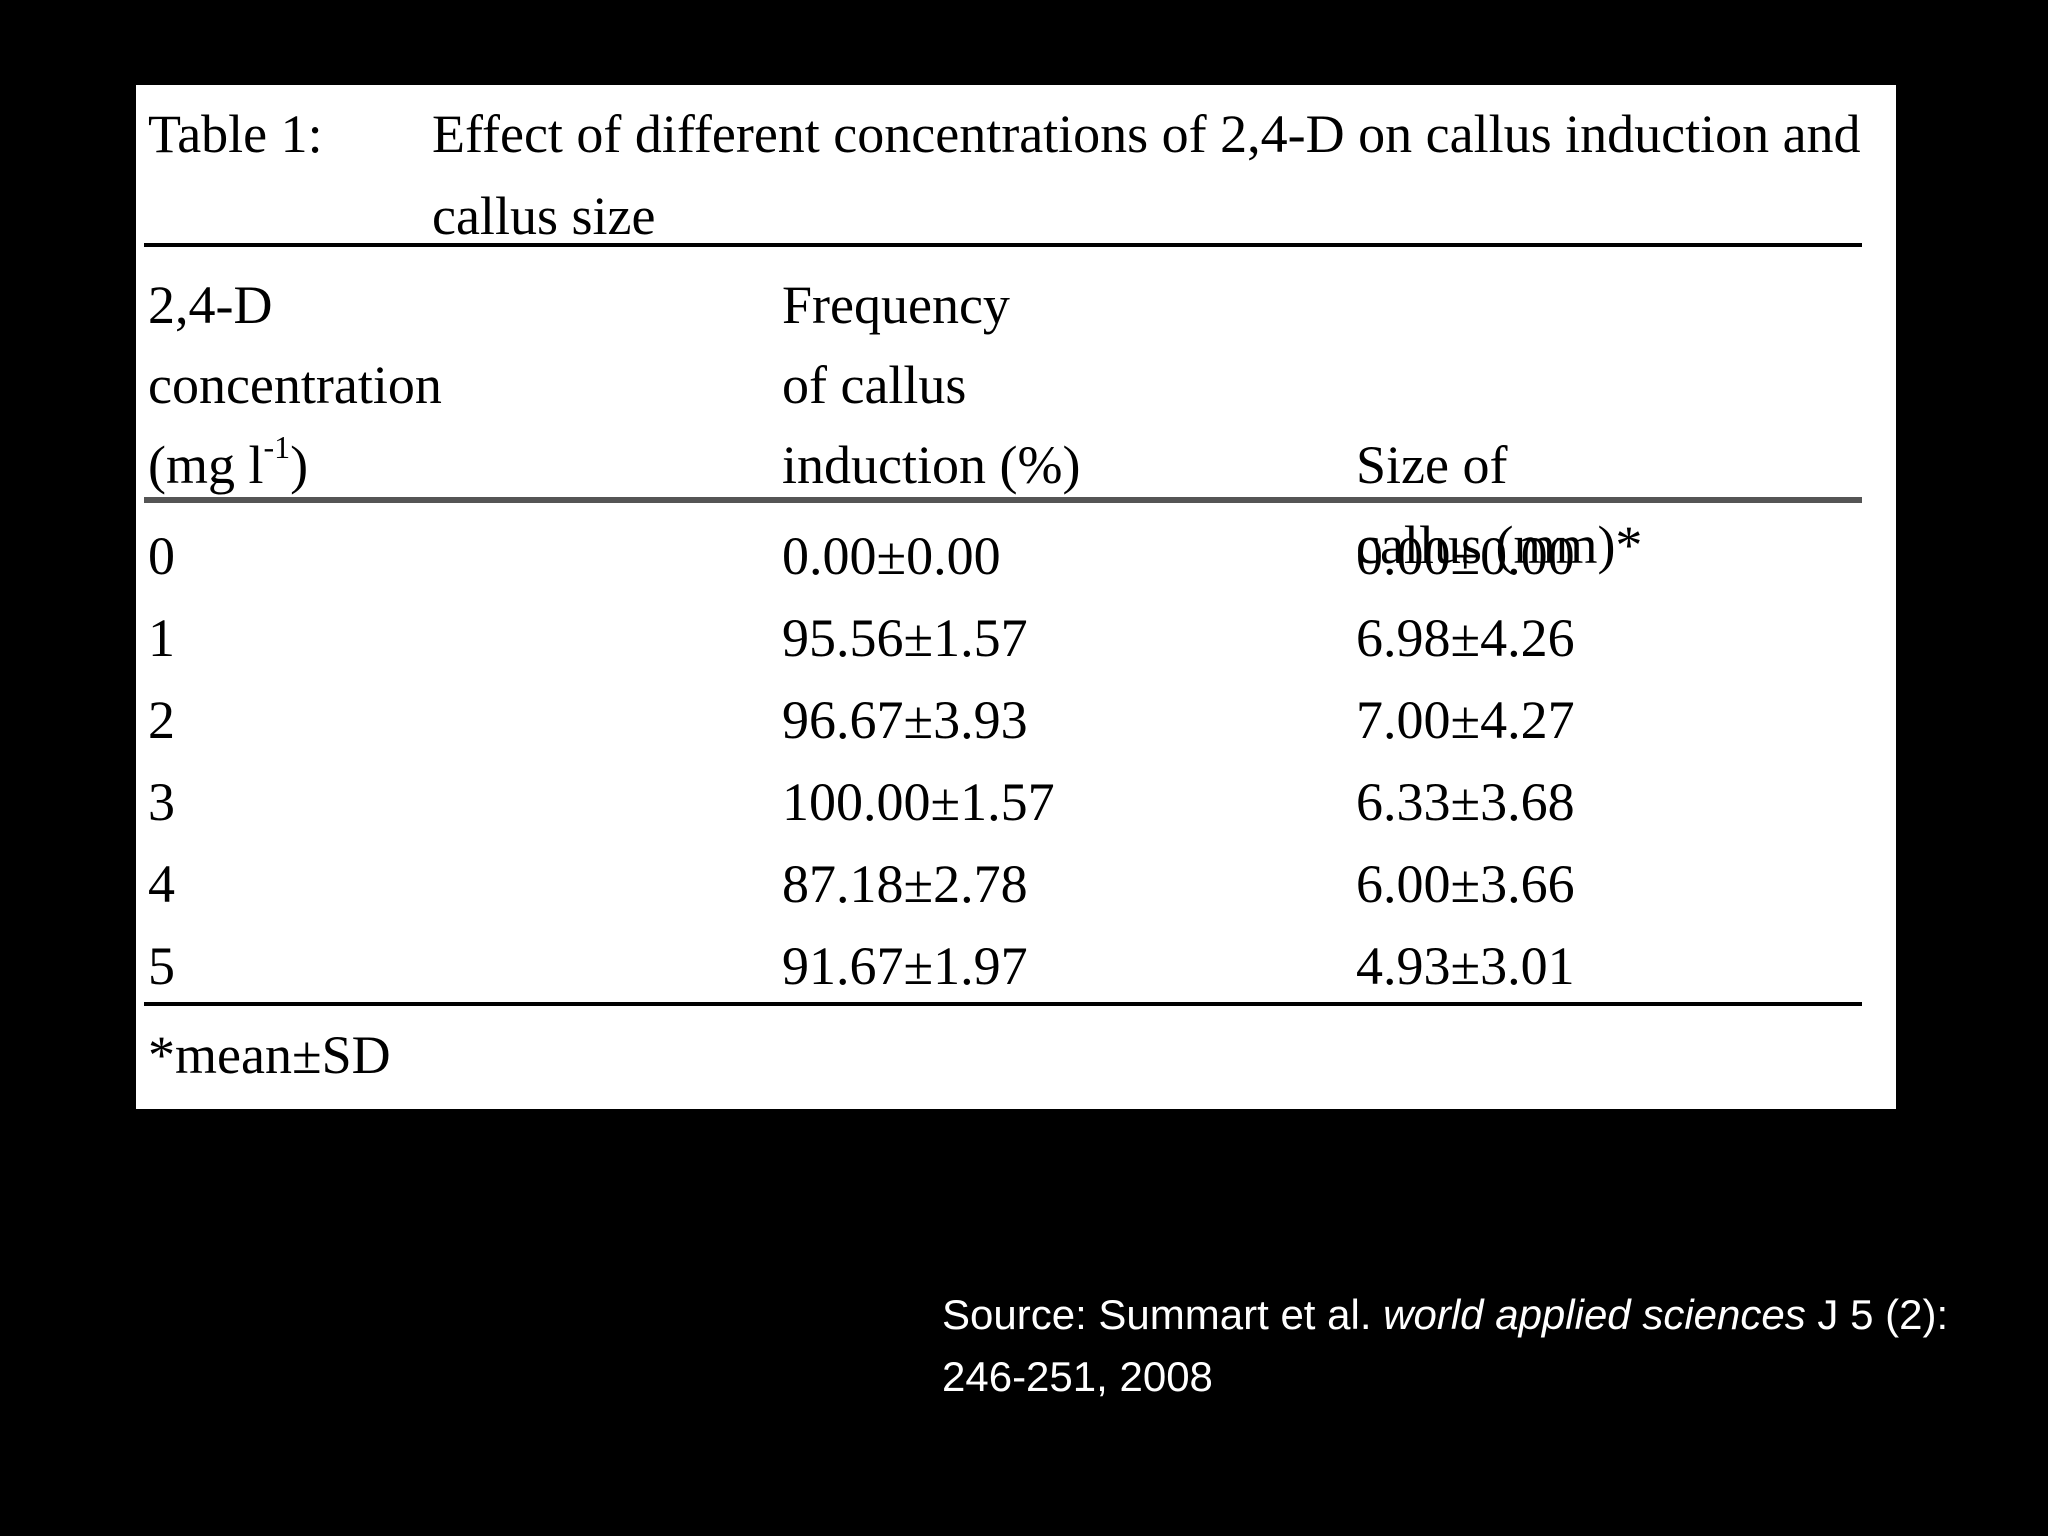 This screenshot has width=2048, height=1536. I want to click on header-concentration-line-3: (mg l-1), so click(295, 465).